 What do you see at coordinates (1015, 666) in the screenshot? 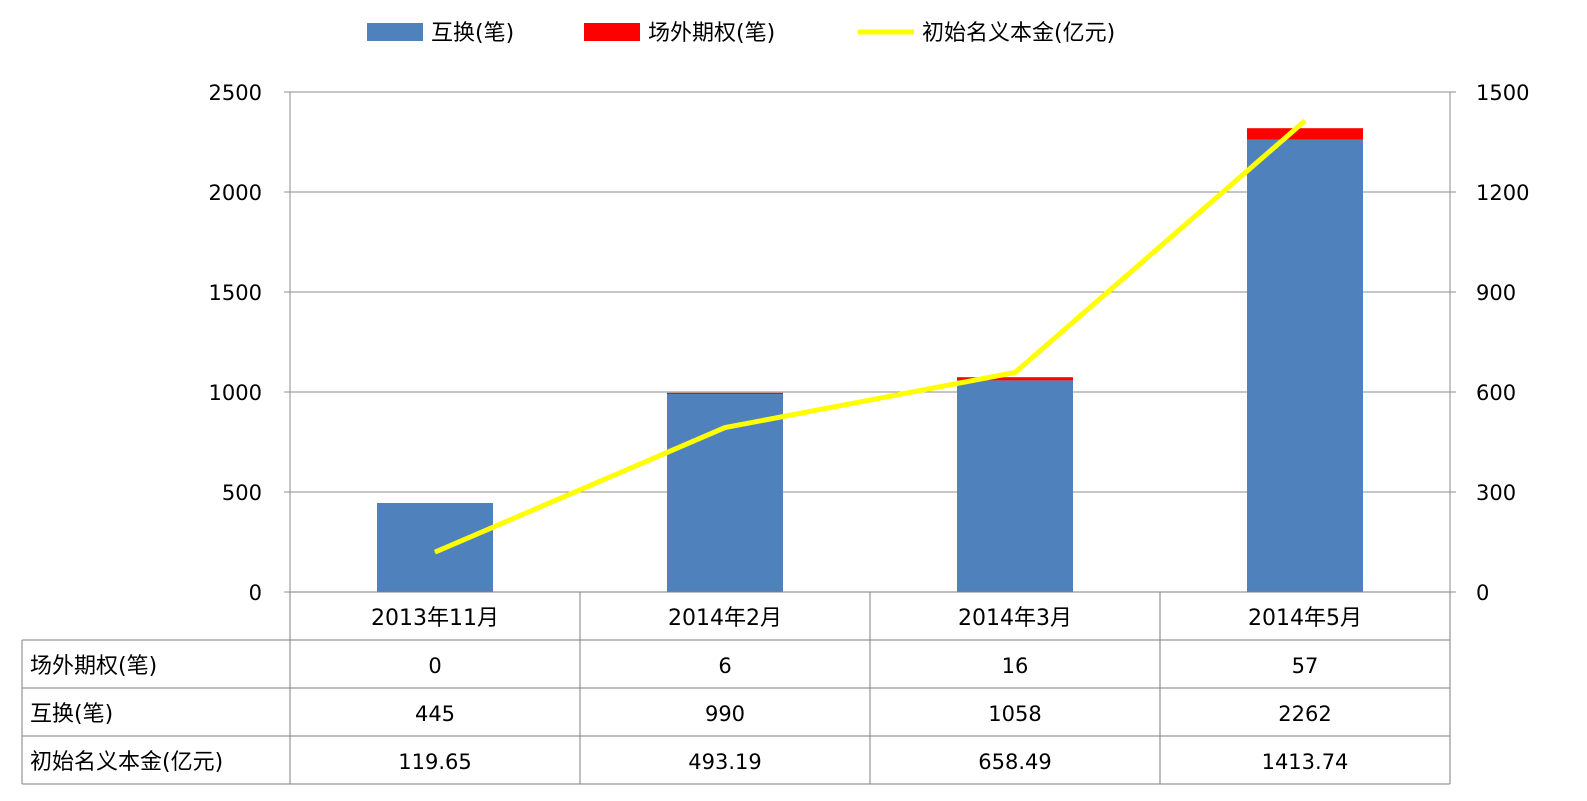
I see `table-cell-value: 16` at bounding box center [1015, 666].